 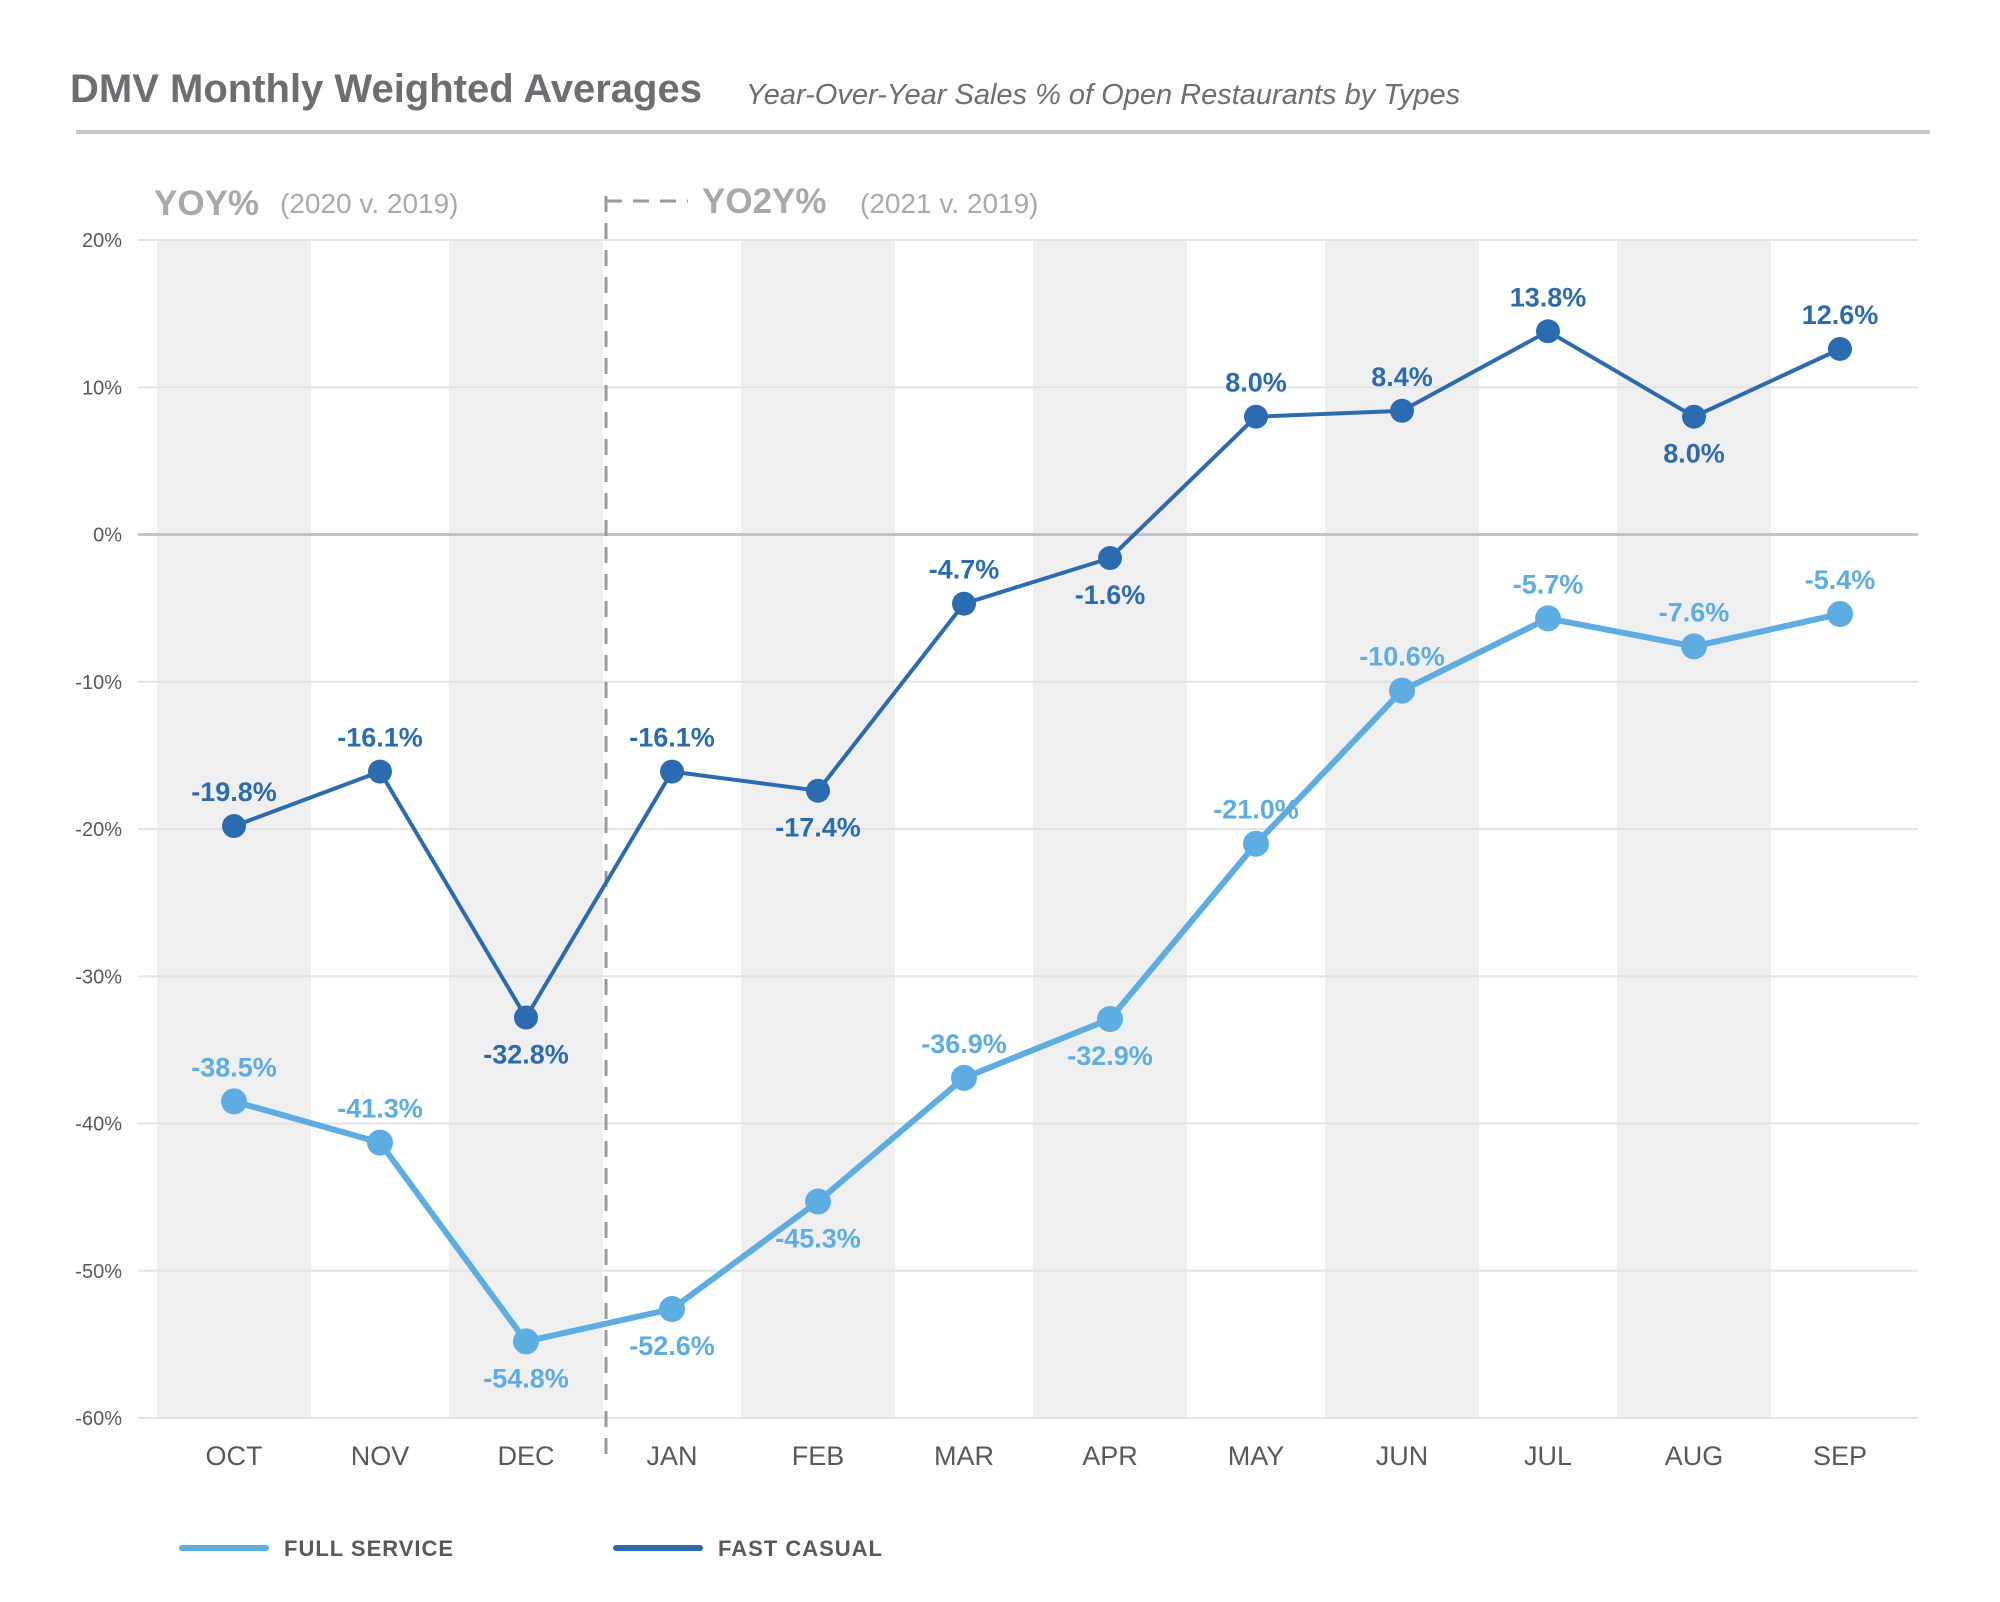 What do you see at coordinates (98, 683) in the screenshot?
I see `y-tick-label: -10%` at bounding box center [98, 683].